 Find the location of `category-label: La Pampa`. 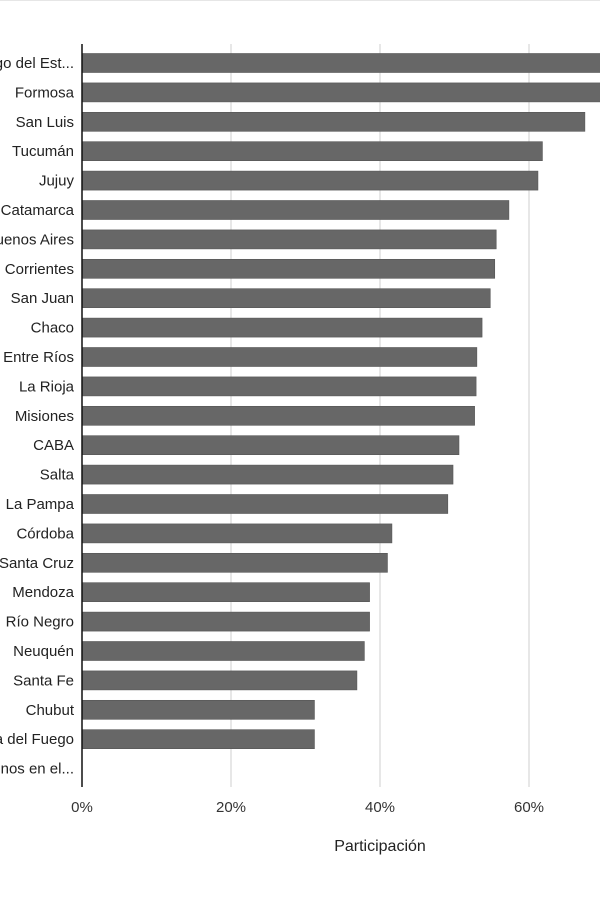

category-label: La Pampa is located at coordinates (40, 504).